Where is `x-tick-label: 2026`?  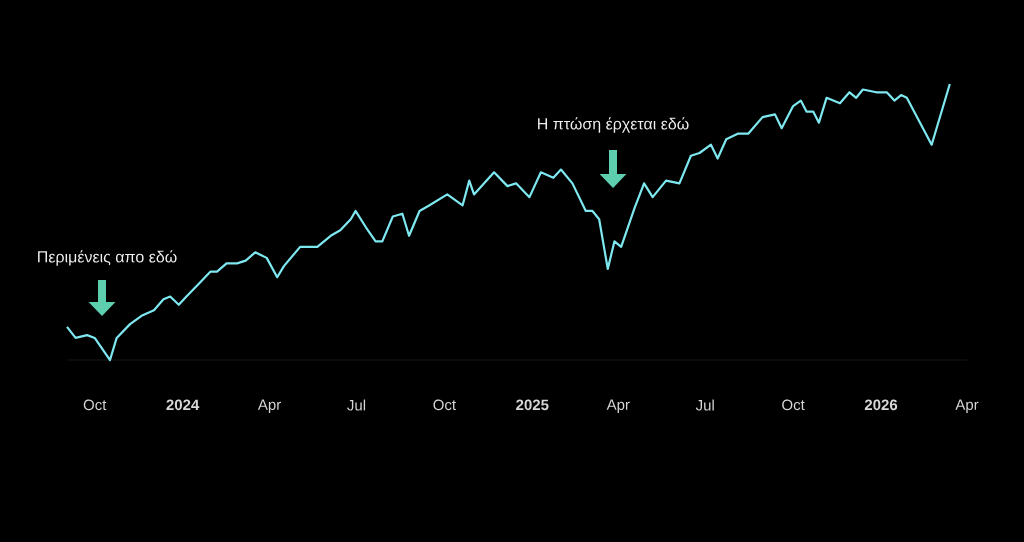
x-tick-label: 2026 is located at coordinates (881, 405).